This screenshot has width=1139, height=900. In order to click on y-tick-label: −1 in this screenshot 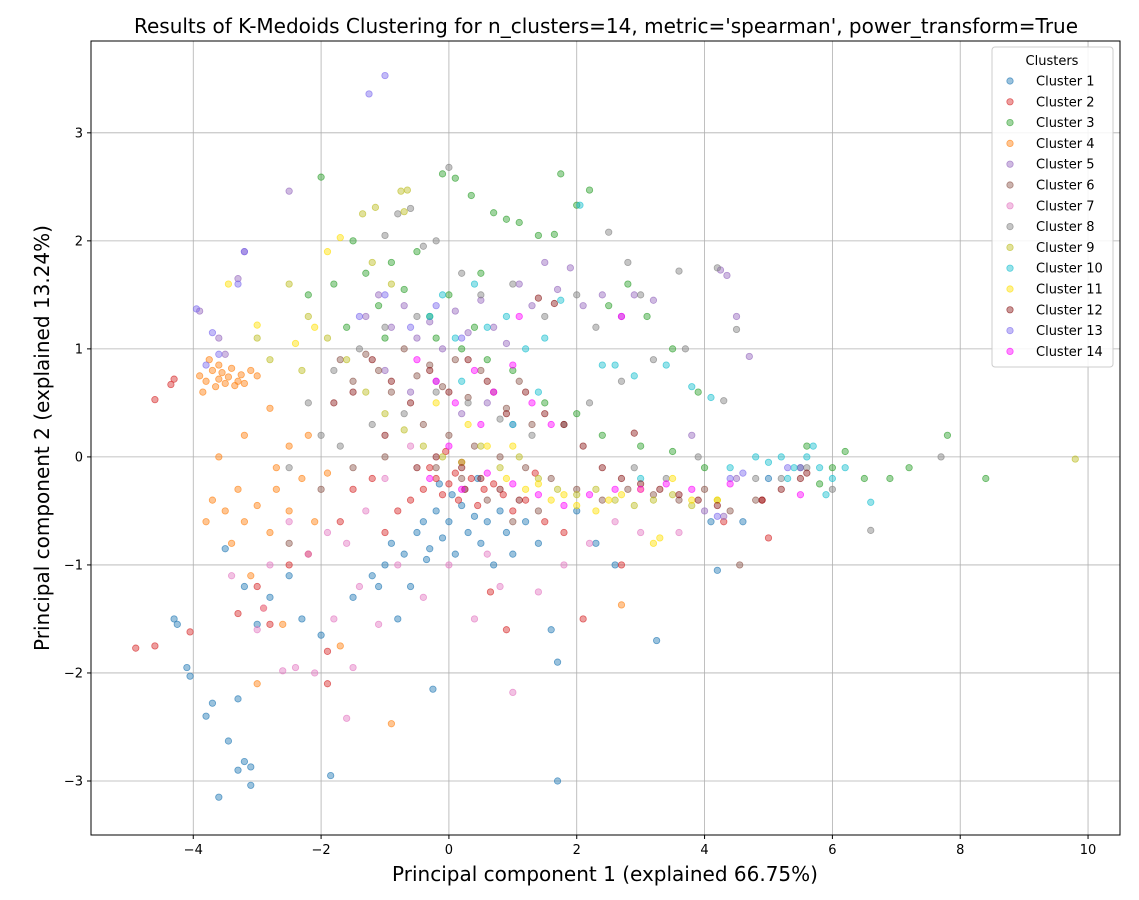, I will do `click(73, 565)`.